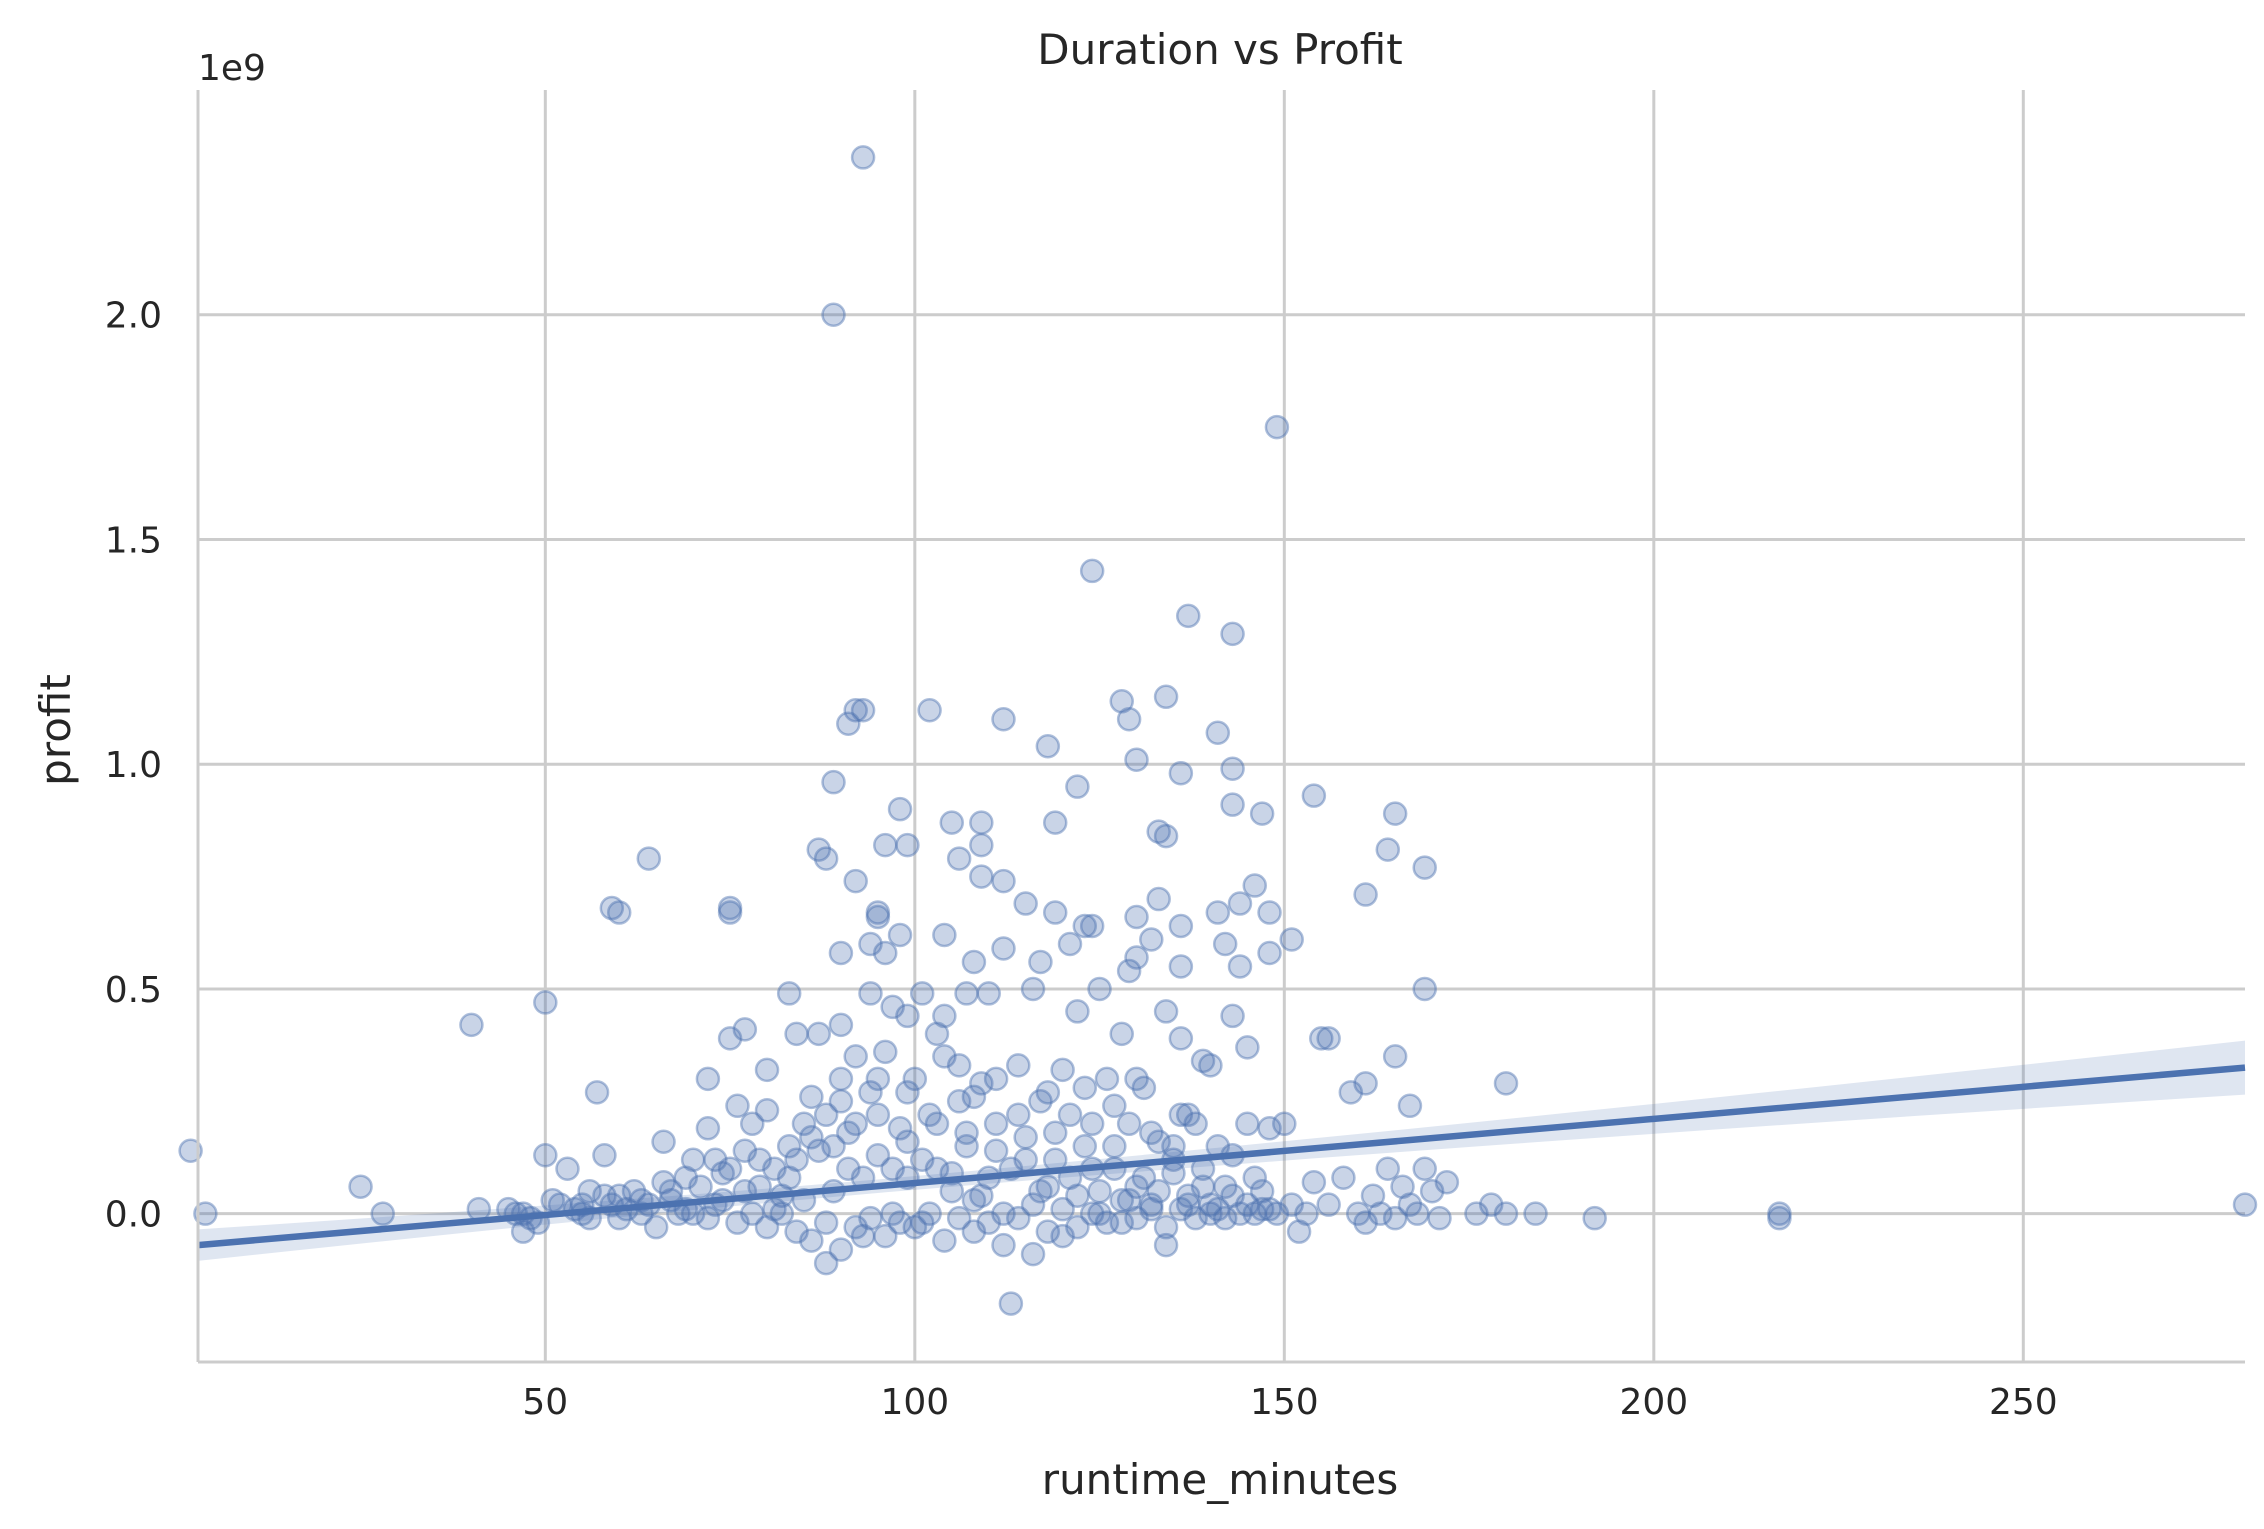  I want to click on x-tick-label: 100, so click(914, 1402).